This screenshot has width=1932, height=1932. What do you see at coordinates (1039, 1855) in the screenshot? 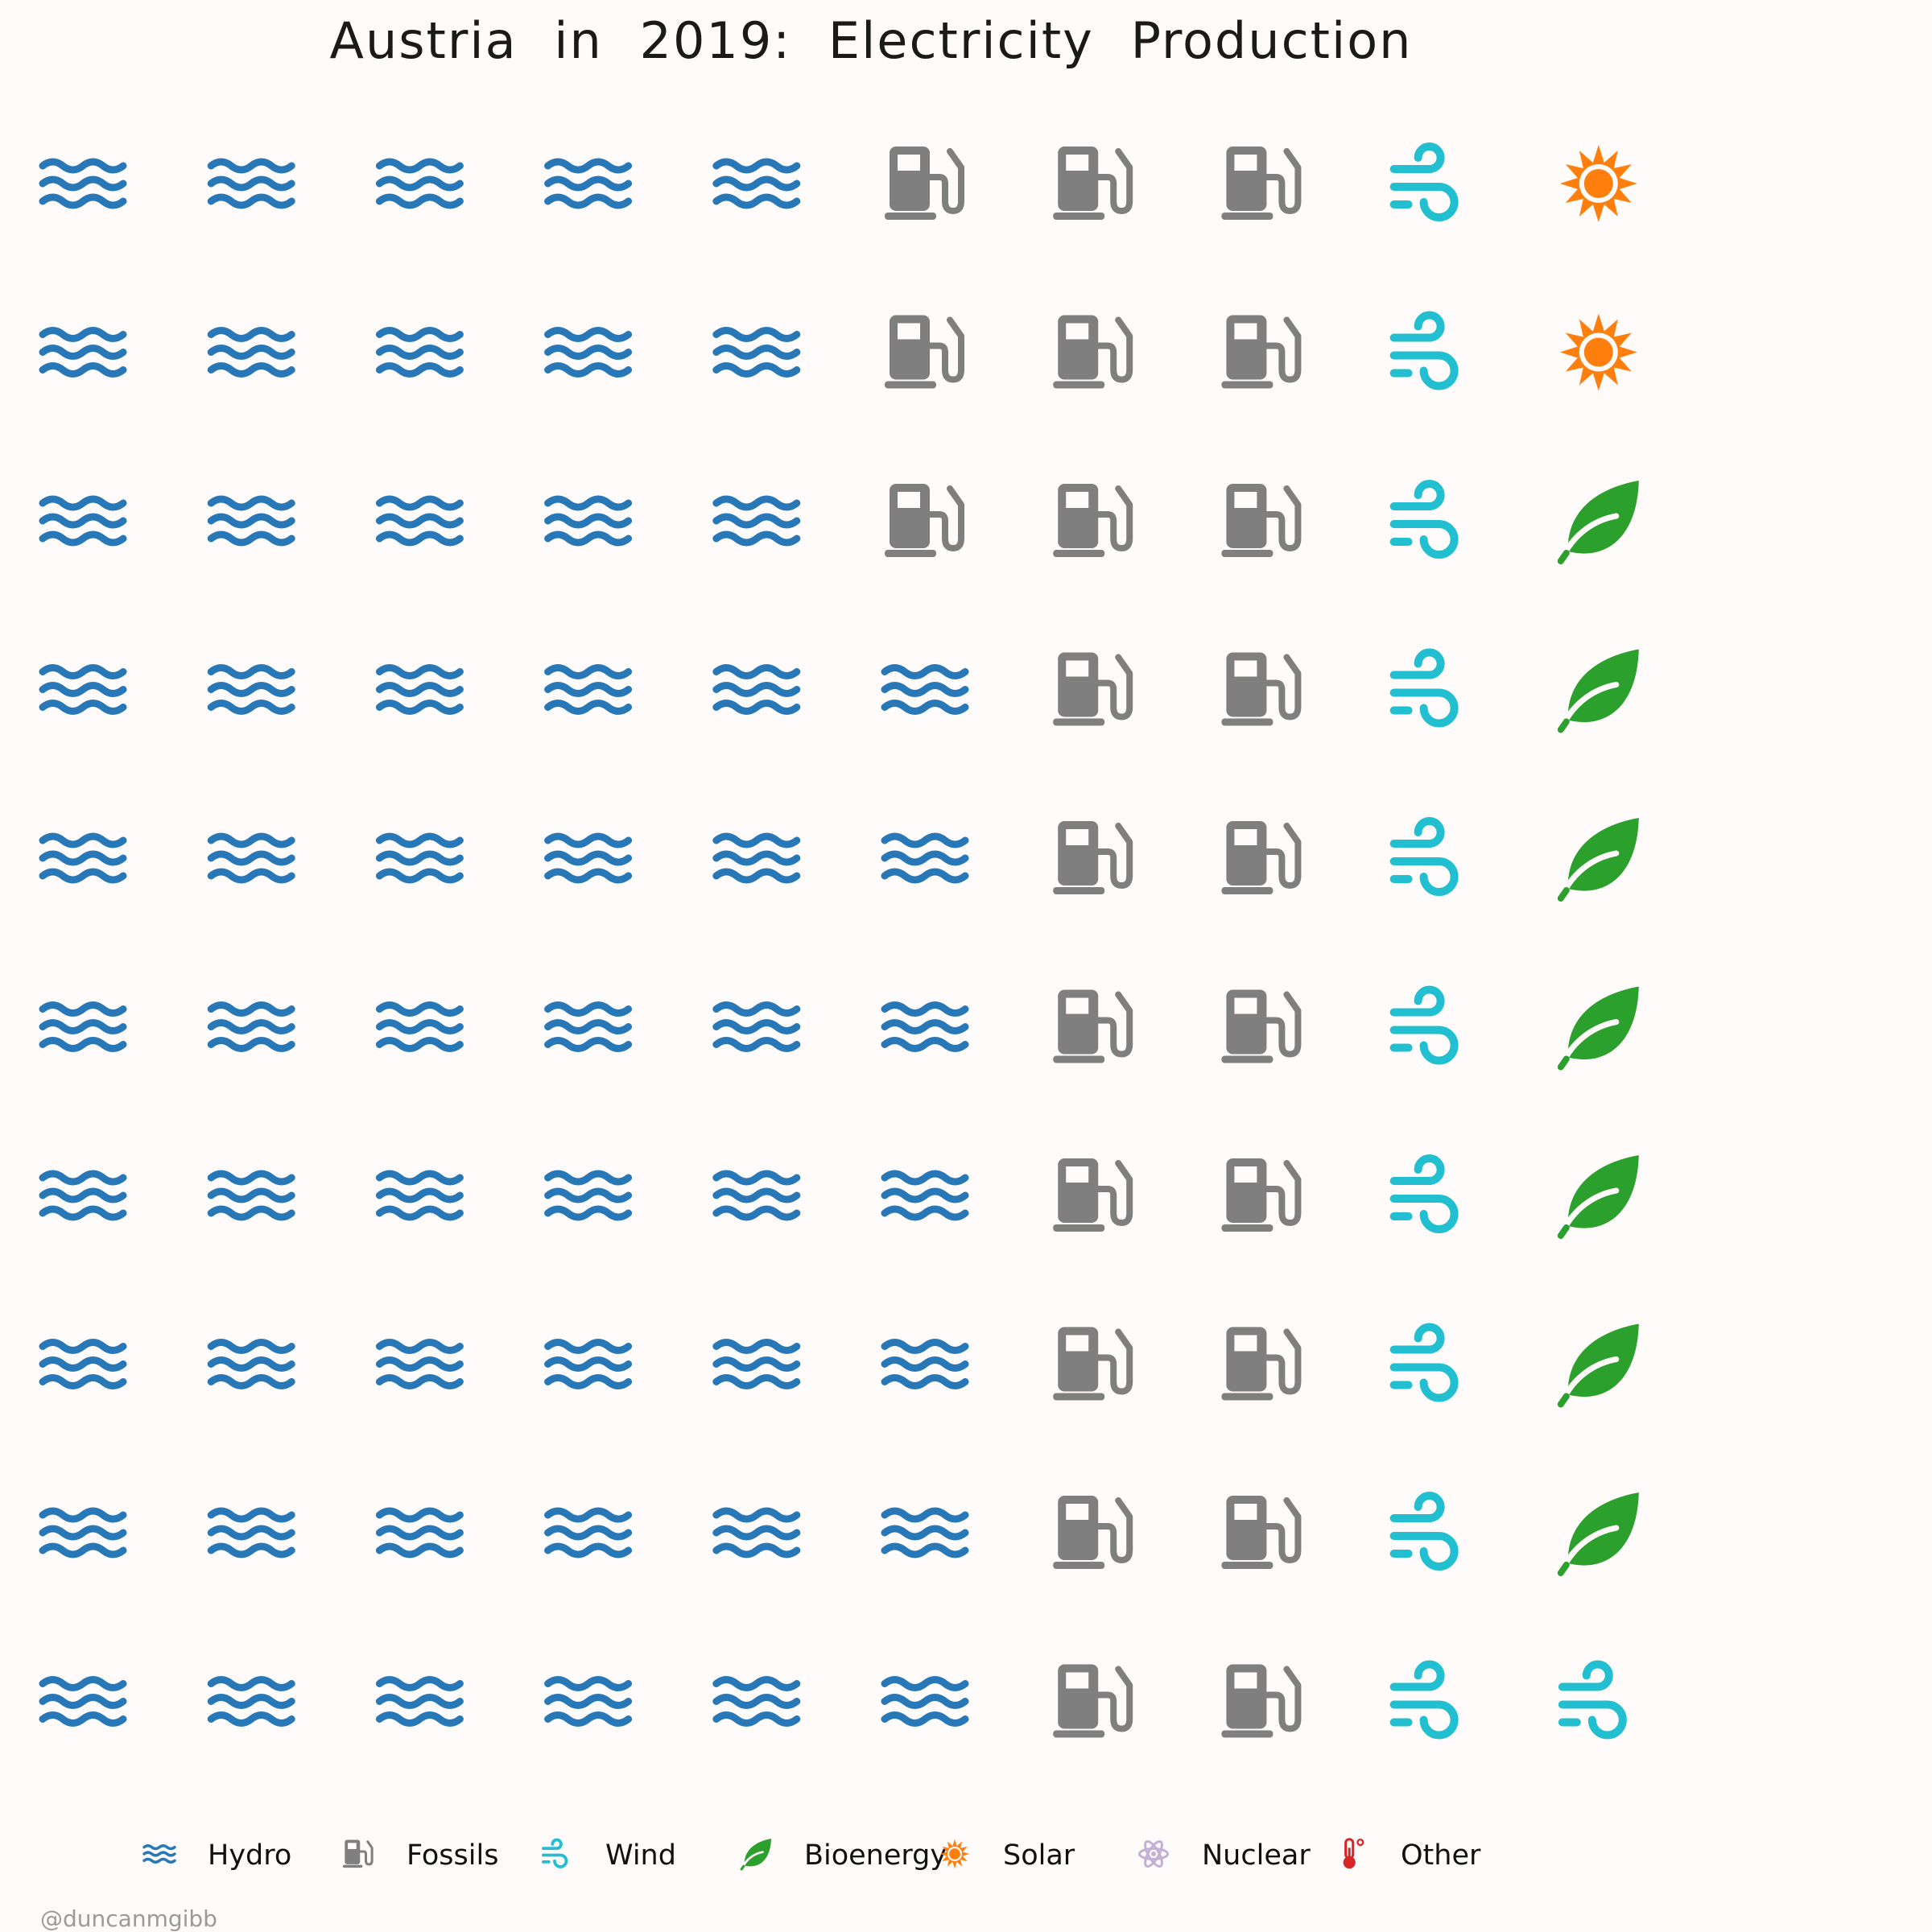
I see `legend-label: Solar` at bounding box center [1039, 1855].